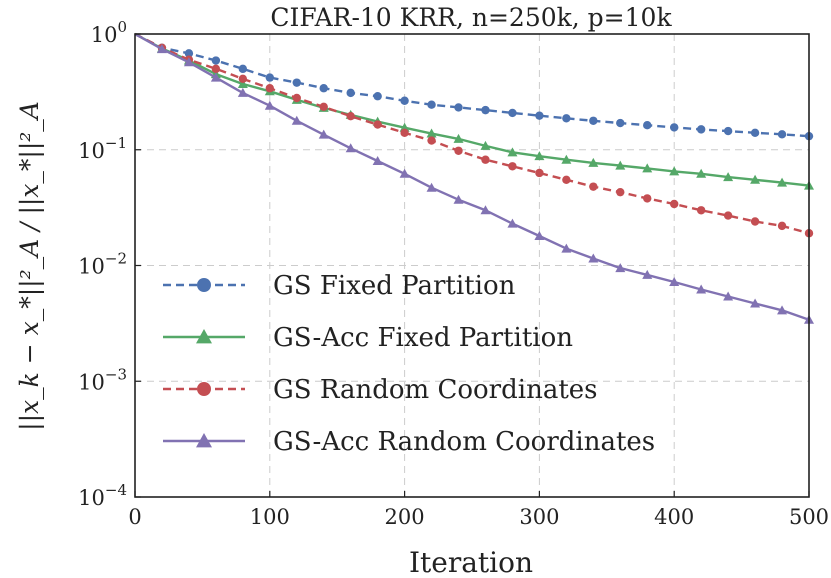 The image size is (831, 578). Describe the element at coordinates (471, 562) in the screenshot. I see `x-axis-label: Iteration` at that location.